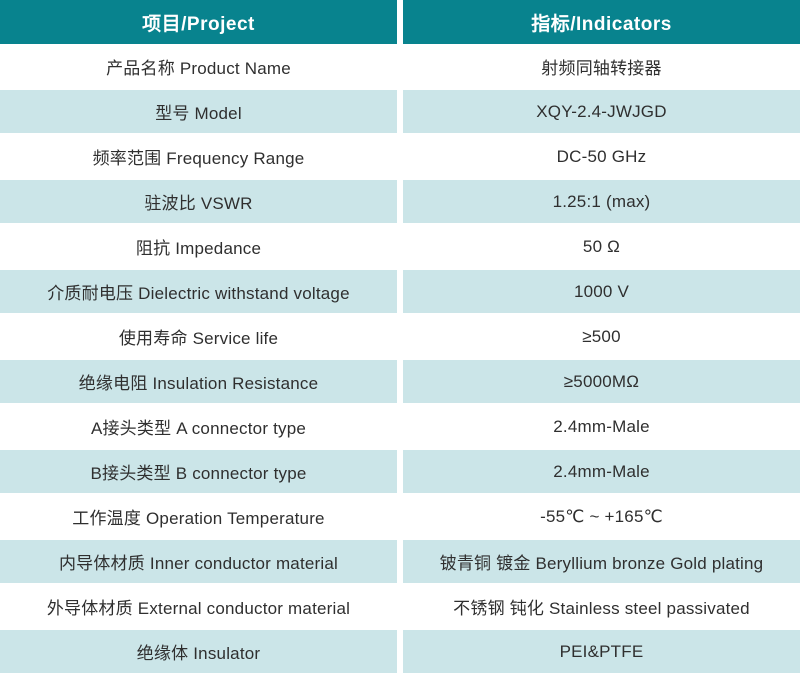 Image resolution: width=800 pixels, height=675 pixels. I want to click on project-cell: 工作温度 Operation Temperature, so click(198, 516).